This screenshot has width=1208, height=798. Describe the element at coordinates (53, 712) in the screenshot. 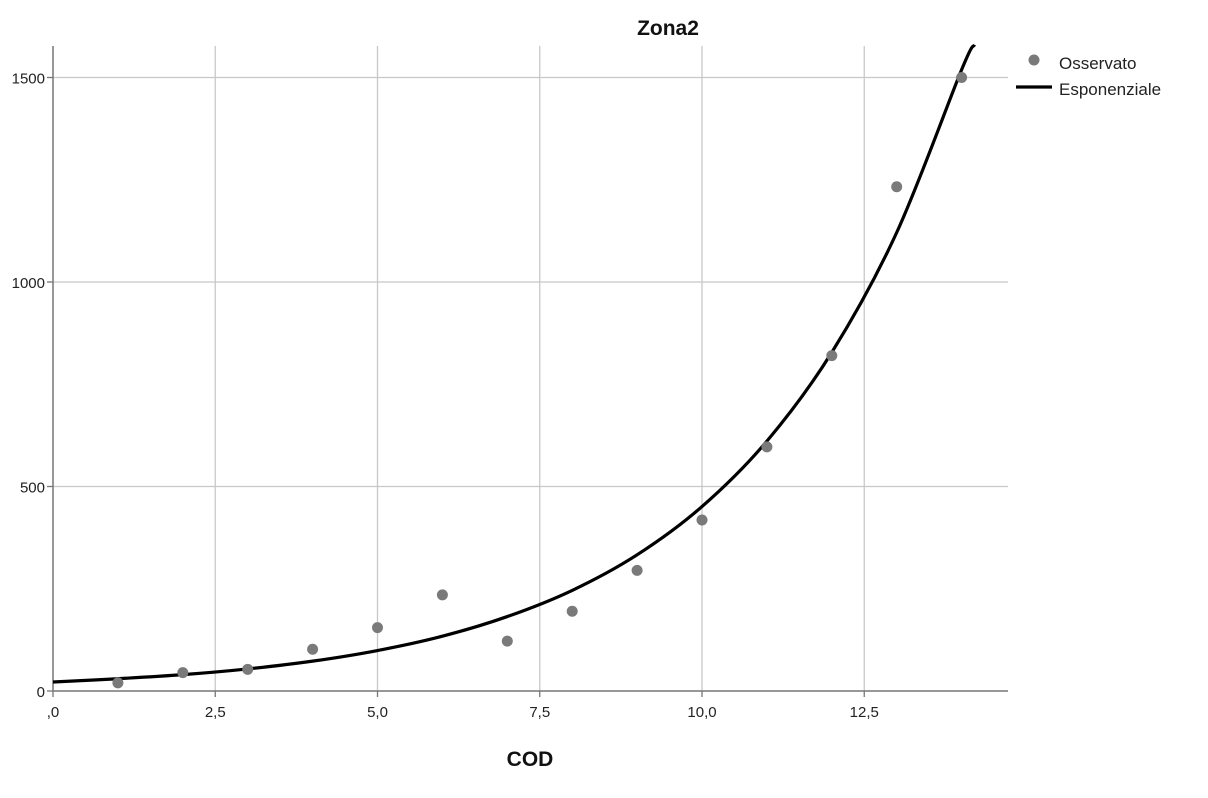

I see `x-tick-label: ,0` at that location.